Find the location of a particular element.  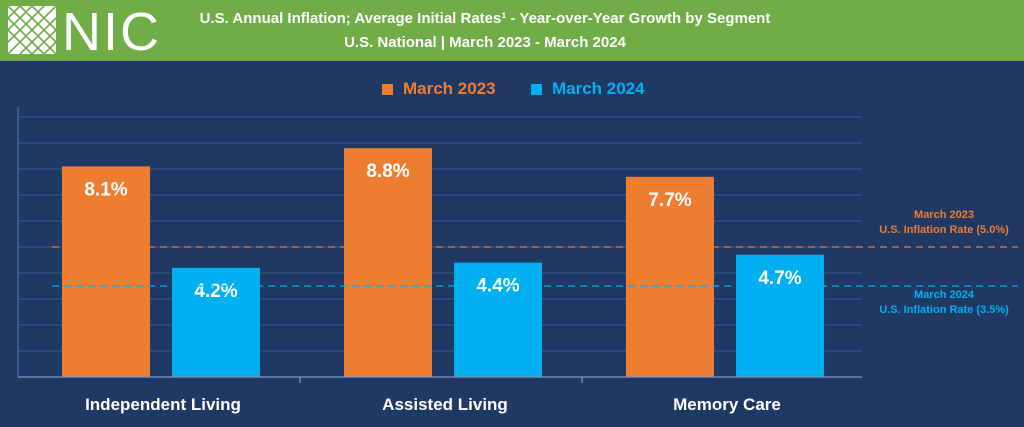

legend-item-march-2023: March 2023 is located at coordinates (439, 89).